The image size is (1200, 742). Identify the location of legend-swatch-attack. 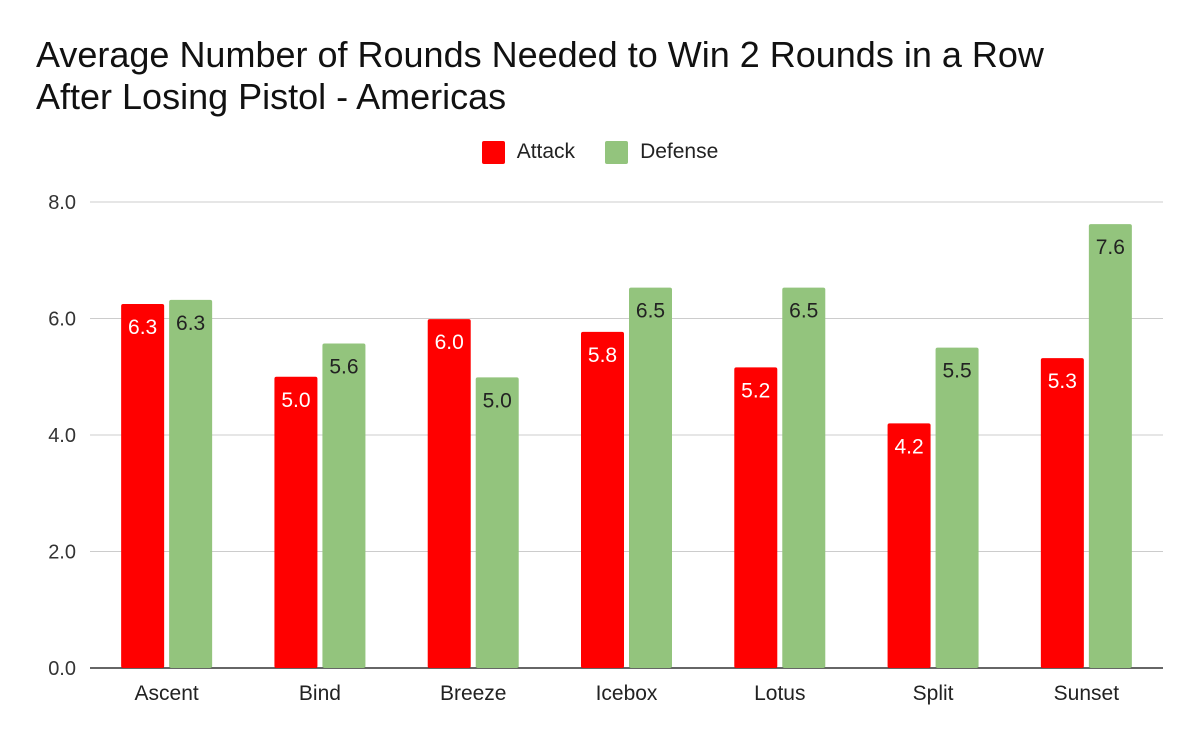
(493, 152).